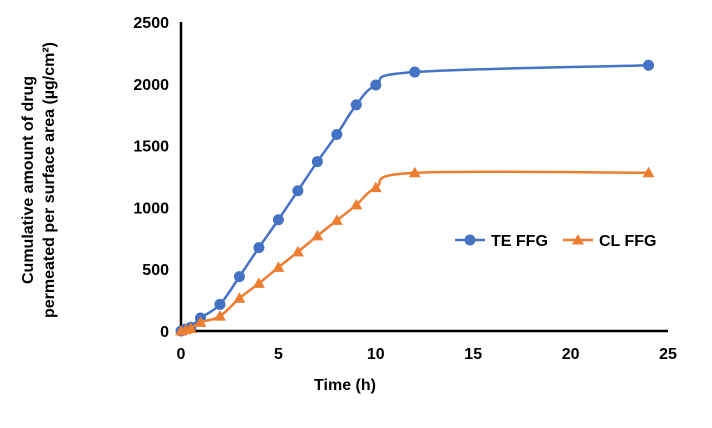  I want to click on y-axis-label-line1: Cumulative amount of drug, so click(28, 180).